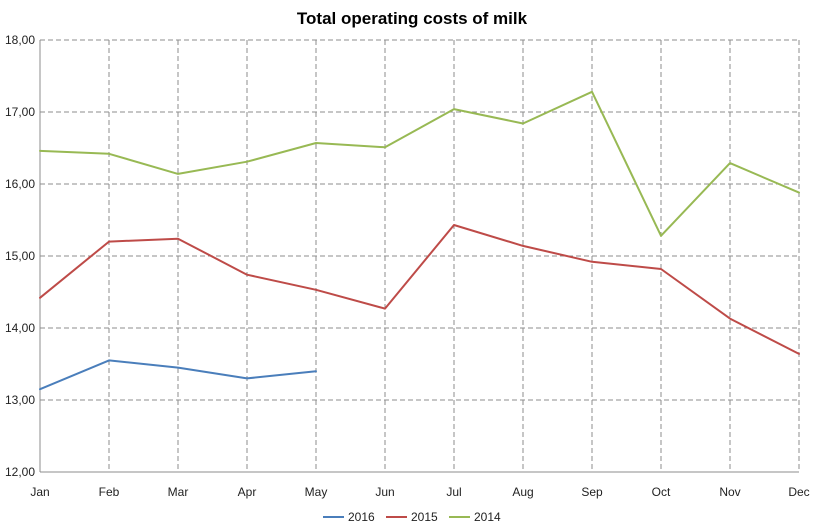 The image size is (816, 532). I want to click on x-axis-tick-labels: Jan Feb Mar Apr May Jun Jul Aug Sep Oct Nov Dec, so click(419, 492).